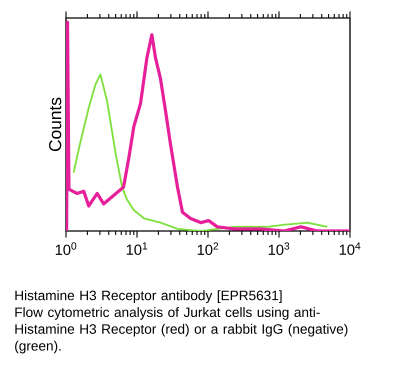 The image size is (400, 380). I want to click on x-tick-label: 10$^{1}$, so click(137, 248).